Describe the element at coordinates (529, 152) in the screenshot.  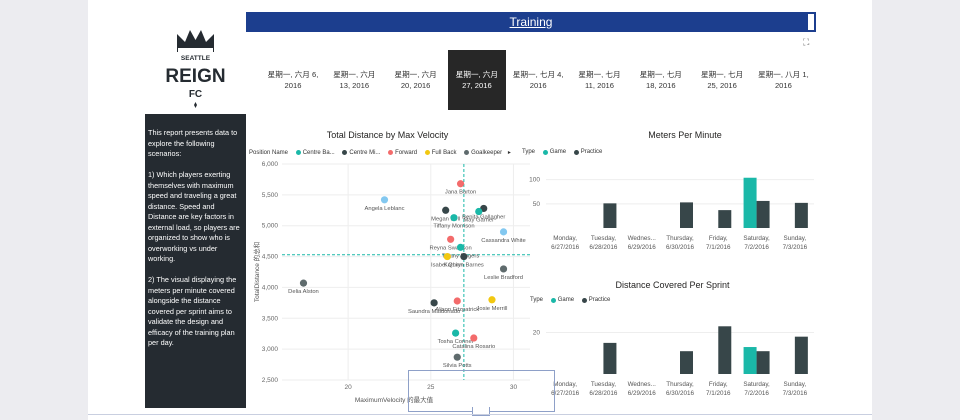
I see `legend-title: Type` at that location.